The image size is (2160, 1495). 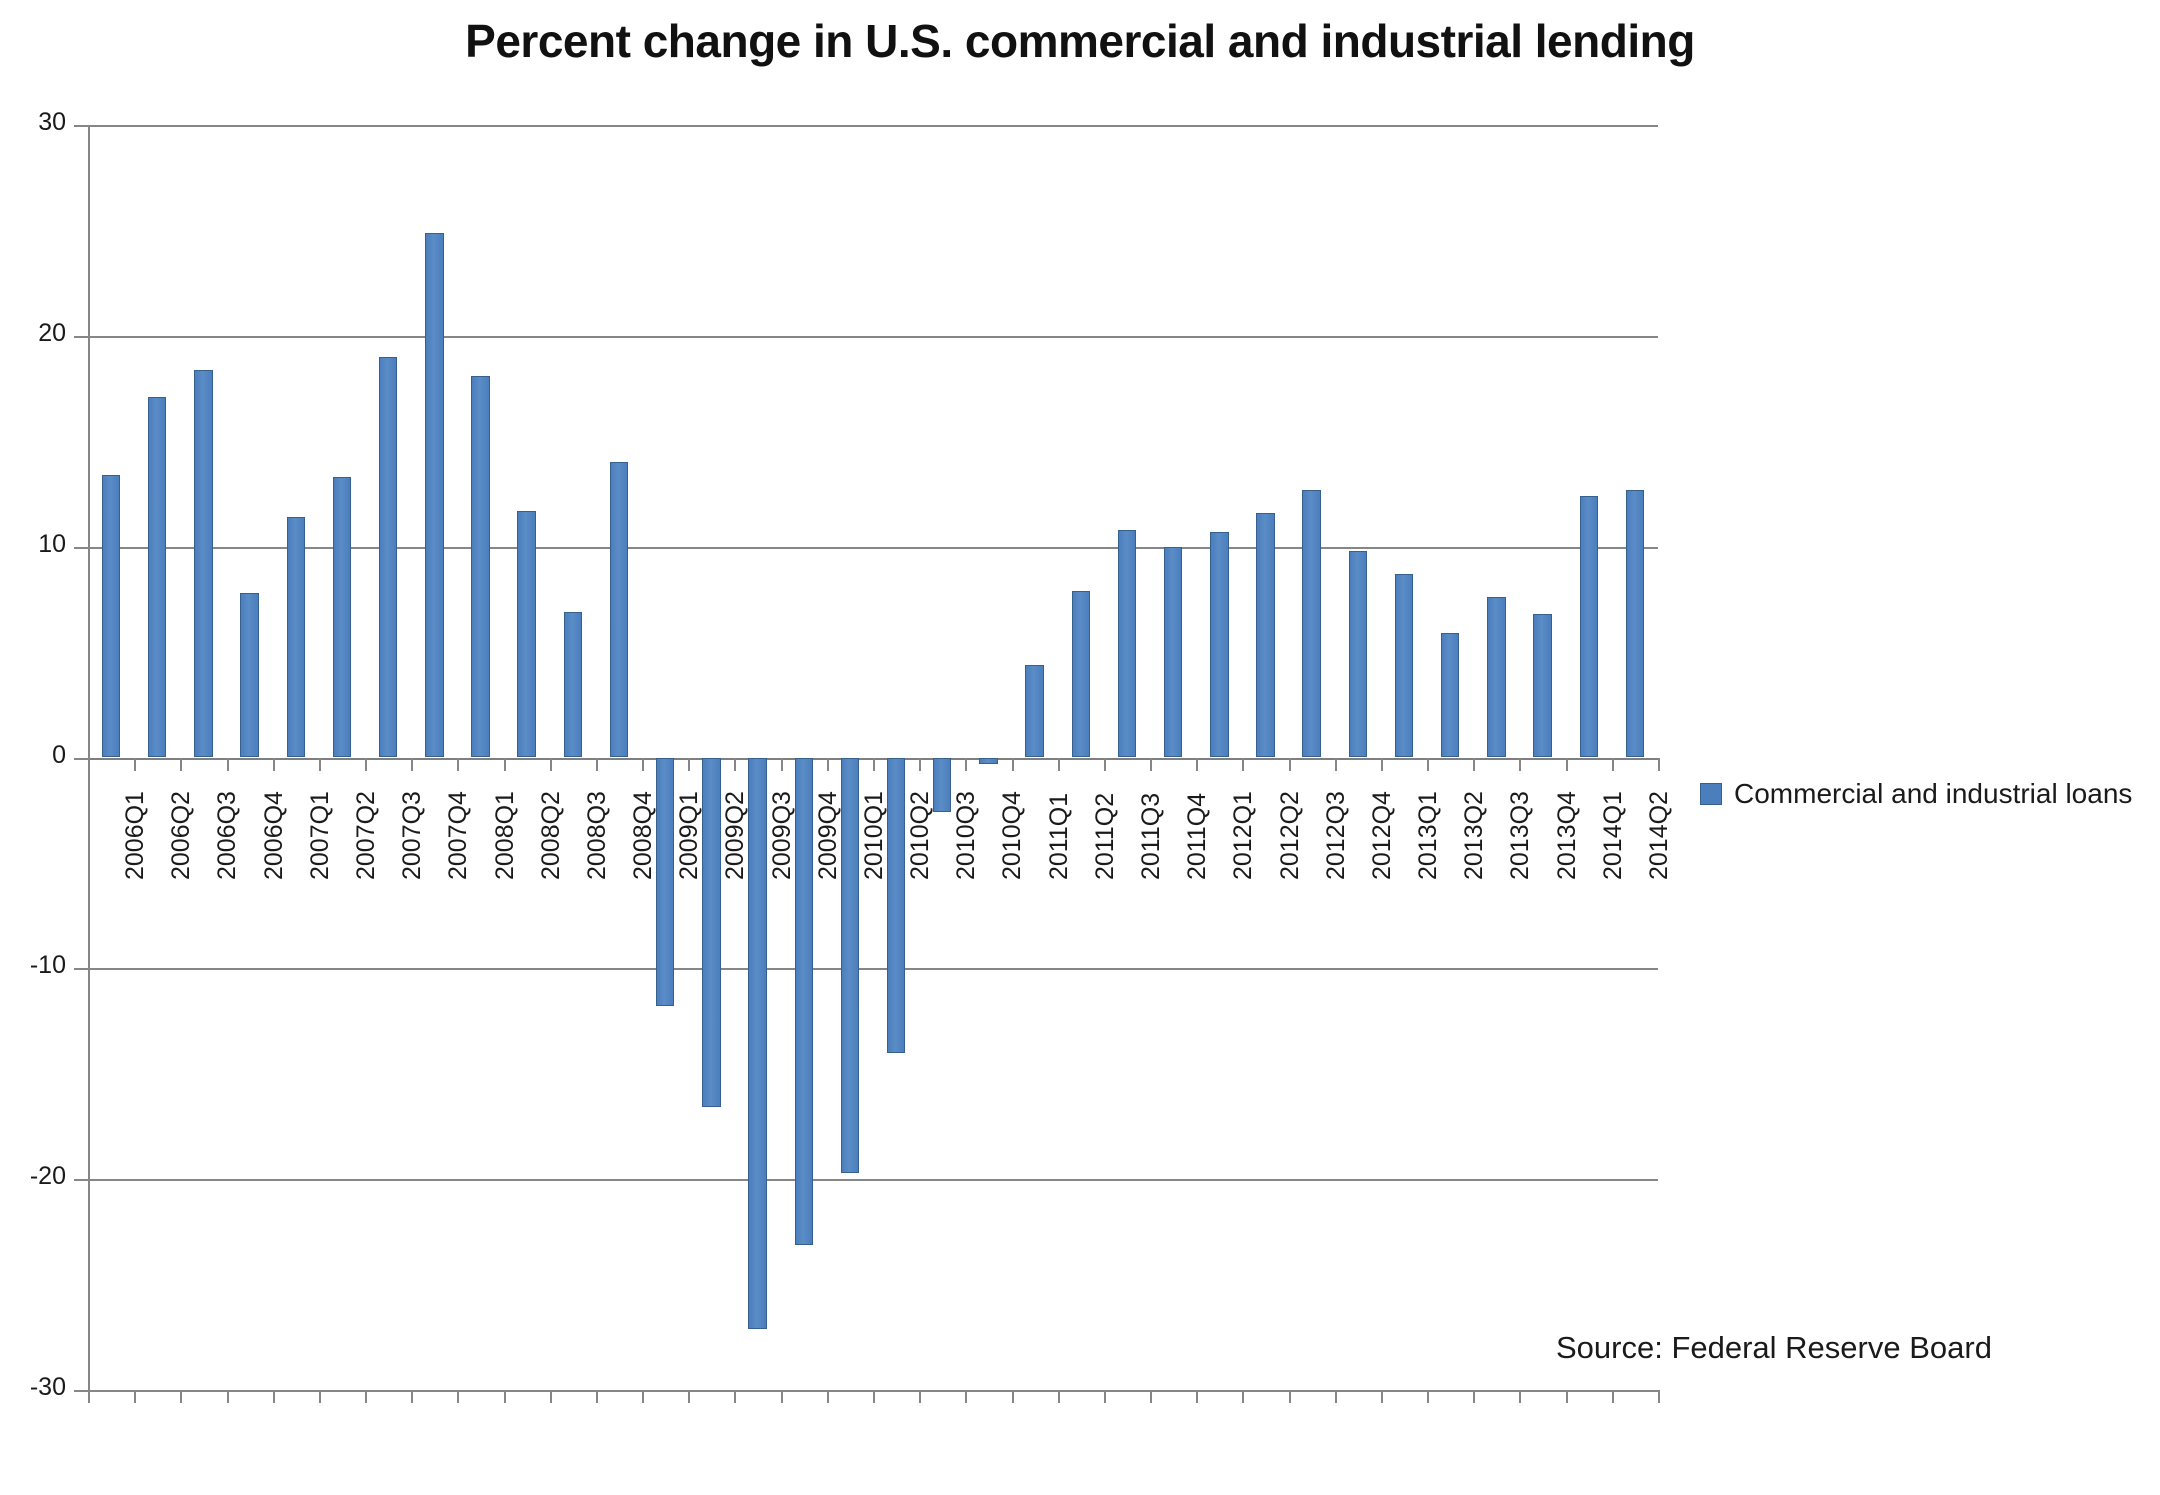 I want to click on x-axis-tick-label: 2011Q4, so click(x=1197, y=836).